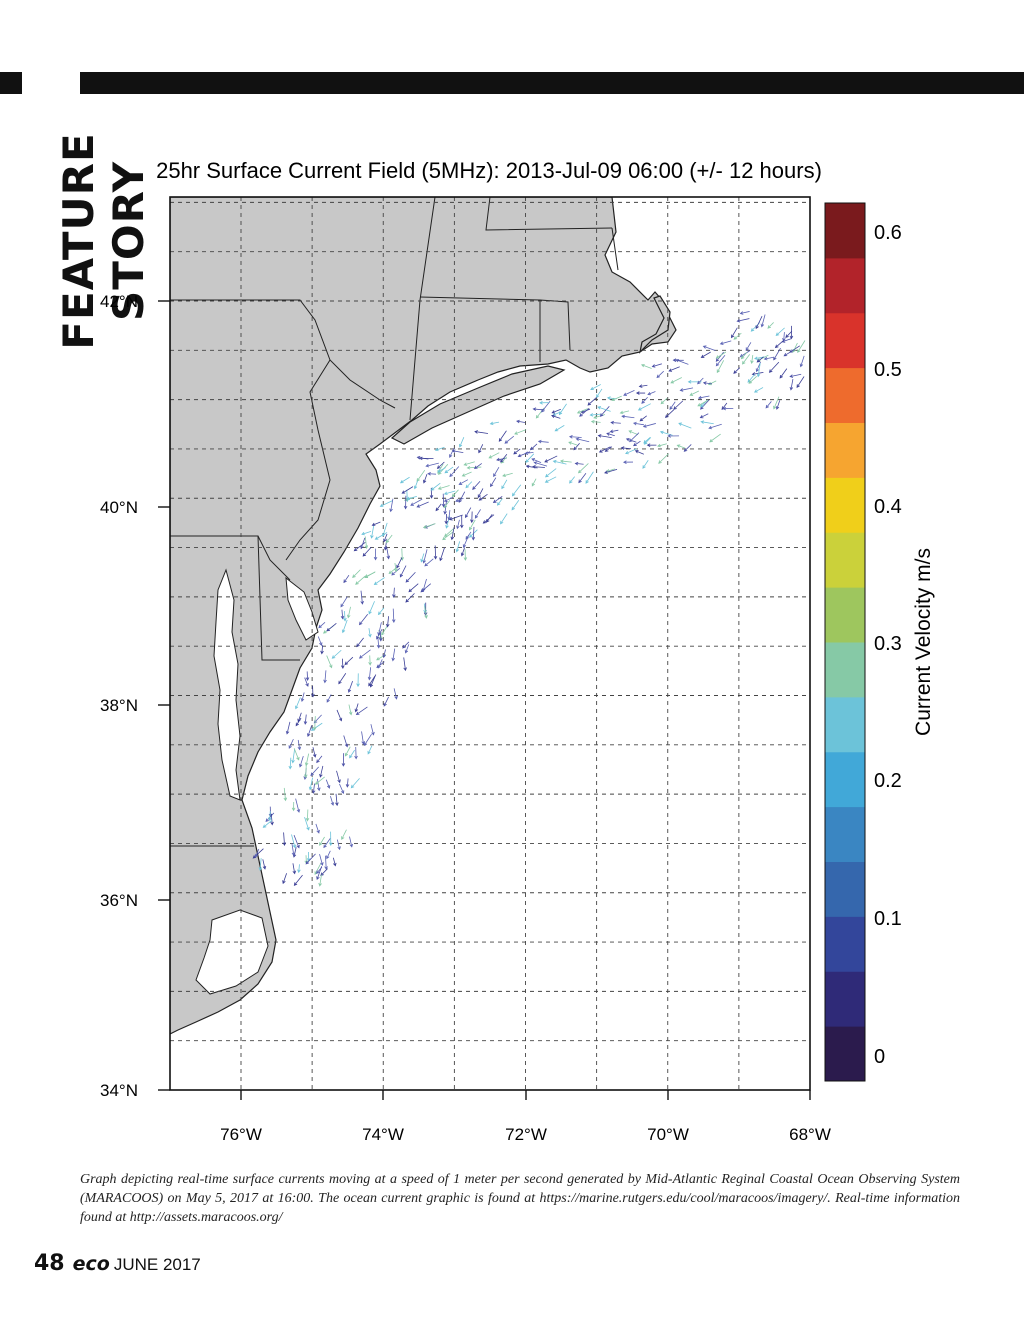 This screenshot has height=1330, width=1024. I want to click on section-tab: FEATURE STORY, so click(87, 216).